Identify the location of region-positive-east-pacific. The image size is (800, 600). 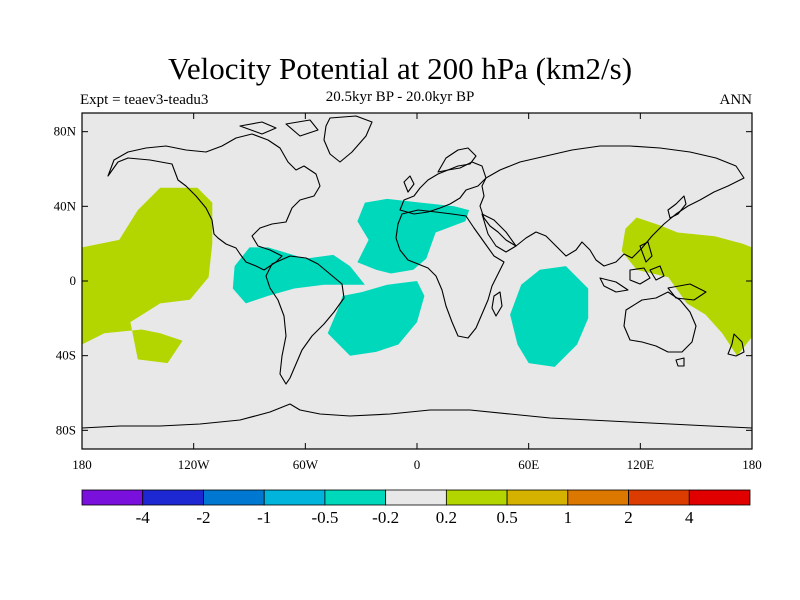
(147, 275).